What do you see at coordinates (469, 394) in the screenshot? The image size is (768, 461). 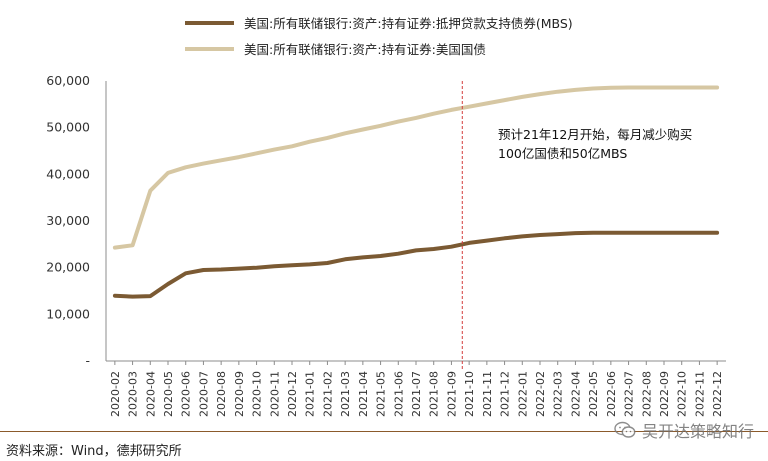 I see `x-tick-label: 2021-10` at bounding box center [469, 394].